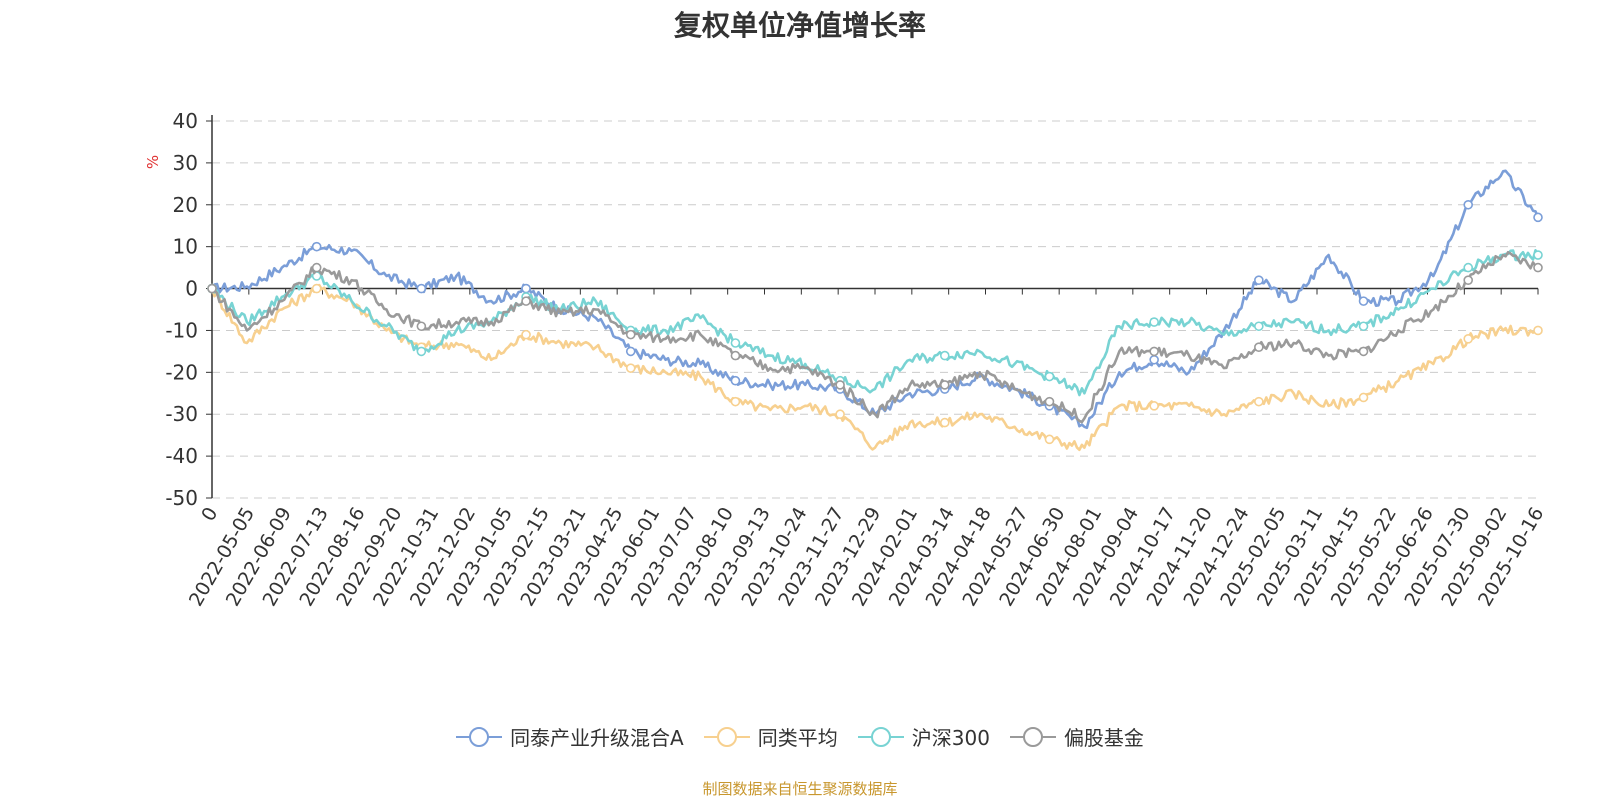  What do you see at coordinates (185, 247) in the screenshot?
I see `y-tick-label: 10` at bounding box center [185, 247].